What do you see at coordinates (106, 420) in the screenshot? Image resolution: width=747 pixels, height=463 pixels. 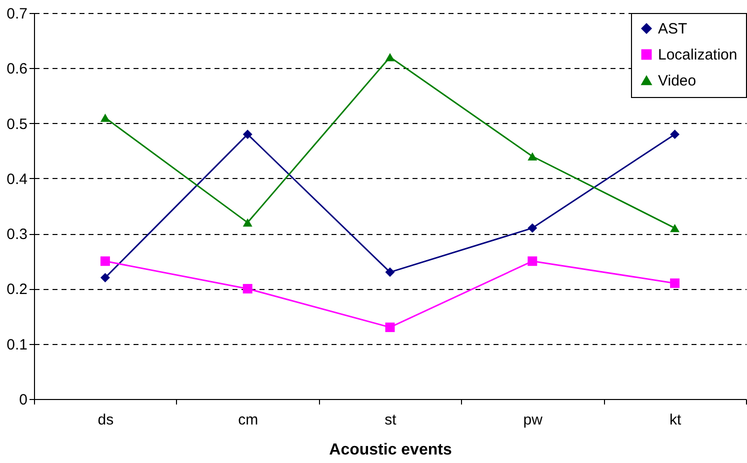 I see `x-tick-label: ds` at bounding box center [106, 420].